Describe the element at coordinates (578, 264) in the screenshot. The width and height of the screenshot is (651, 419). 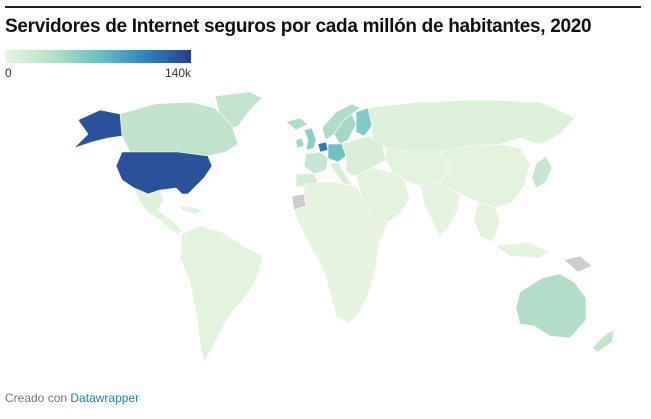
I see `region-papua-new-guinea` at that location.